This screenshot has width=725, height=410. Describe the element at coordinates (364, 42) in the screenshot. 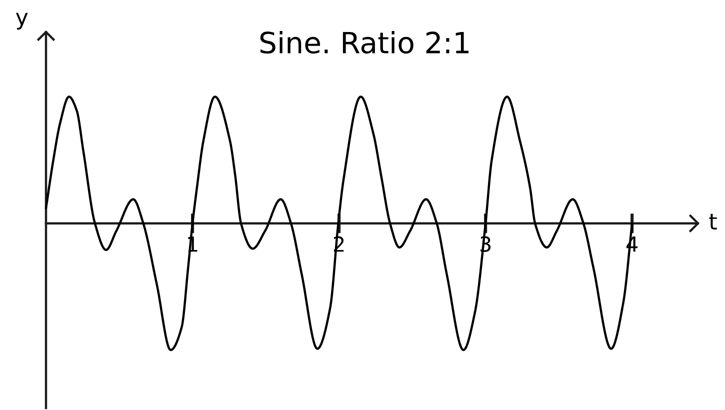

I see `chart-title: Sine. Ratio 2:1` at that location.